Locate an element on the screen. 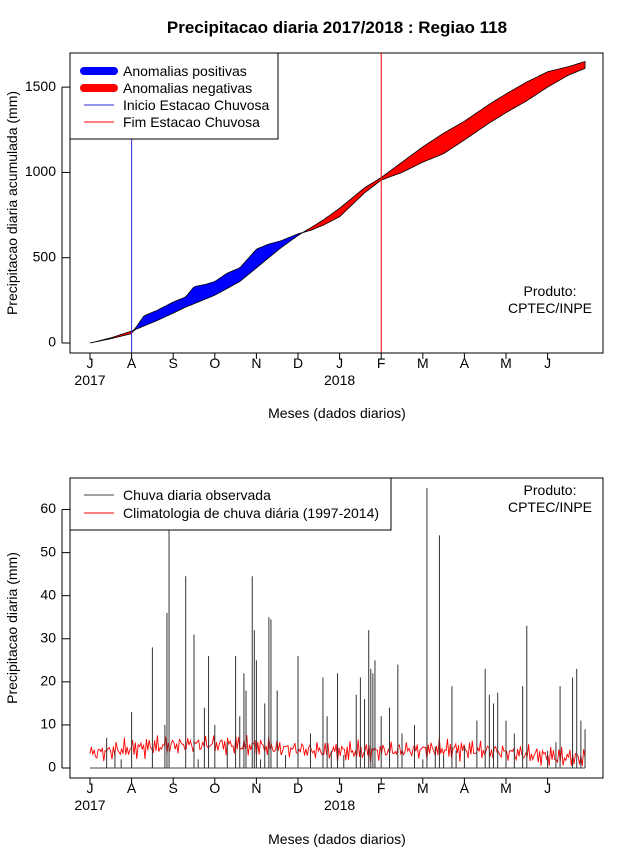  top-year-label: 2017 is located at coordinates (89, 380).